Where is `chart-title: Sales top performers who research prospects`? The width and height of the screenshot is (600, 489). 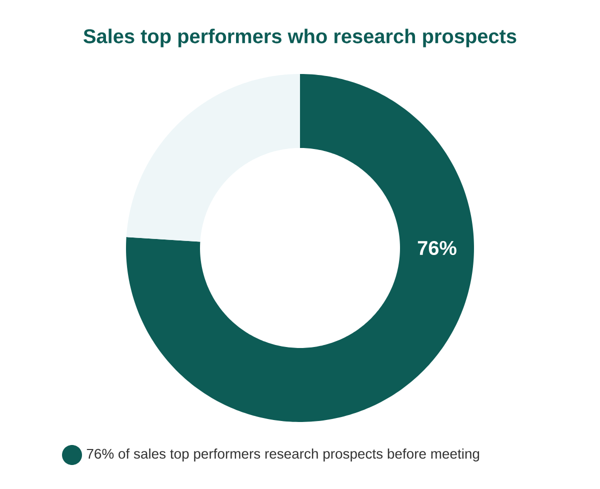 chart-title: Sales top performers who research prospects is located at coordinates (300, 38).